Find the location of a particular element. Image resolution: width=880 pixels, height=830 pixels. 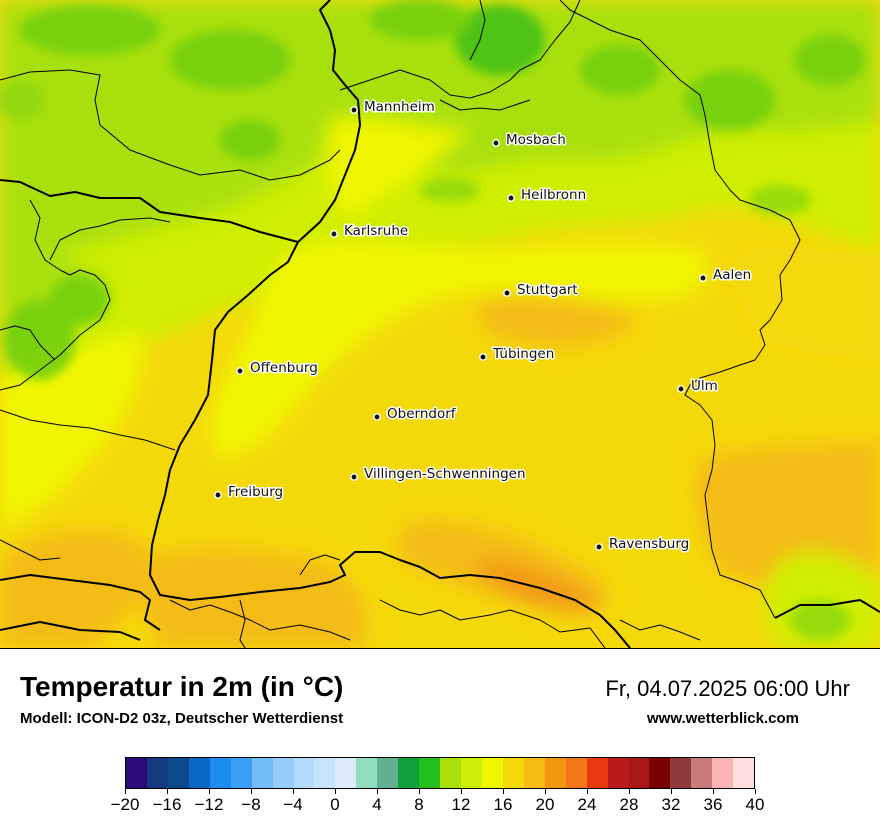

colorbar-tick-label: 24 is located at coordinates (587, 804).